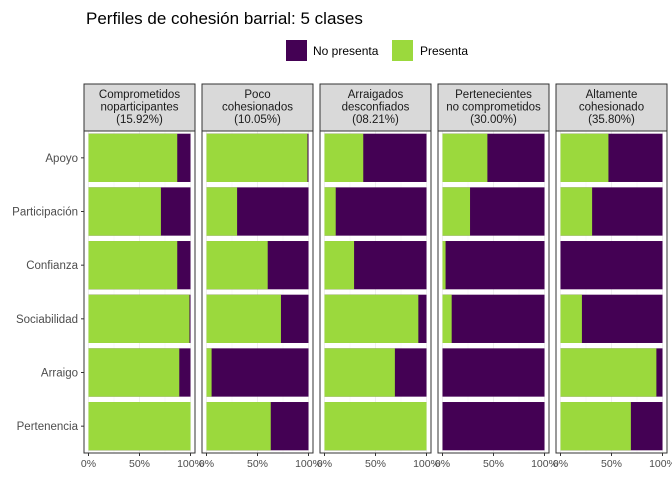 The width and height of the screenshot is (672, 480). I want to click on legend-label-no-presenta: No presenta, so click(346, 51).